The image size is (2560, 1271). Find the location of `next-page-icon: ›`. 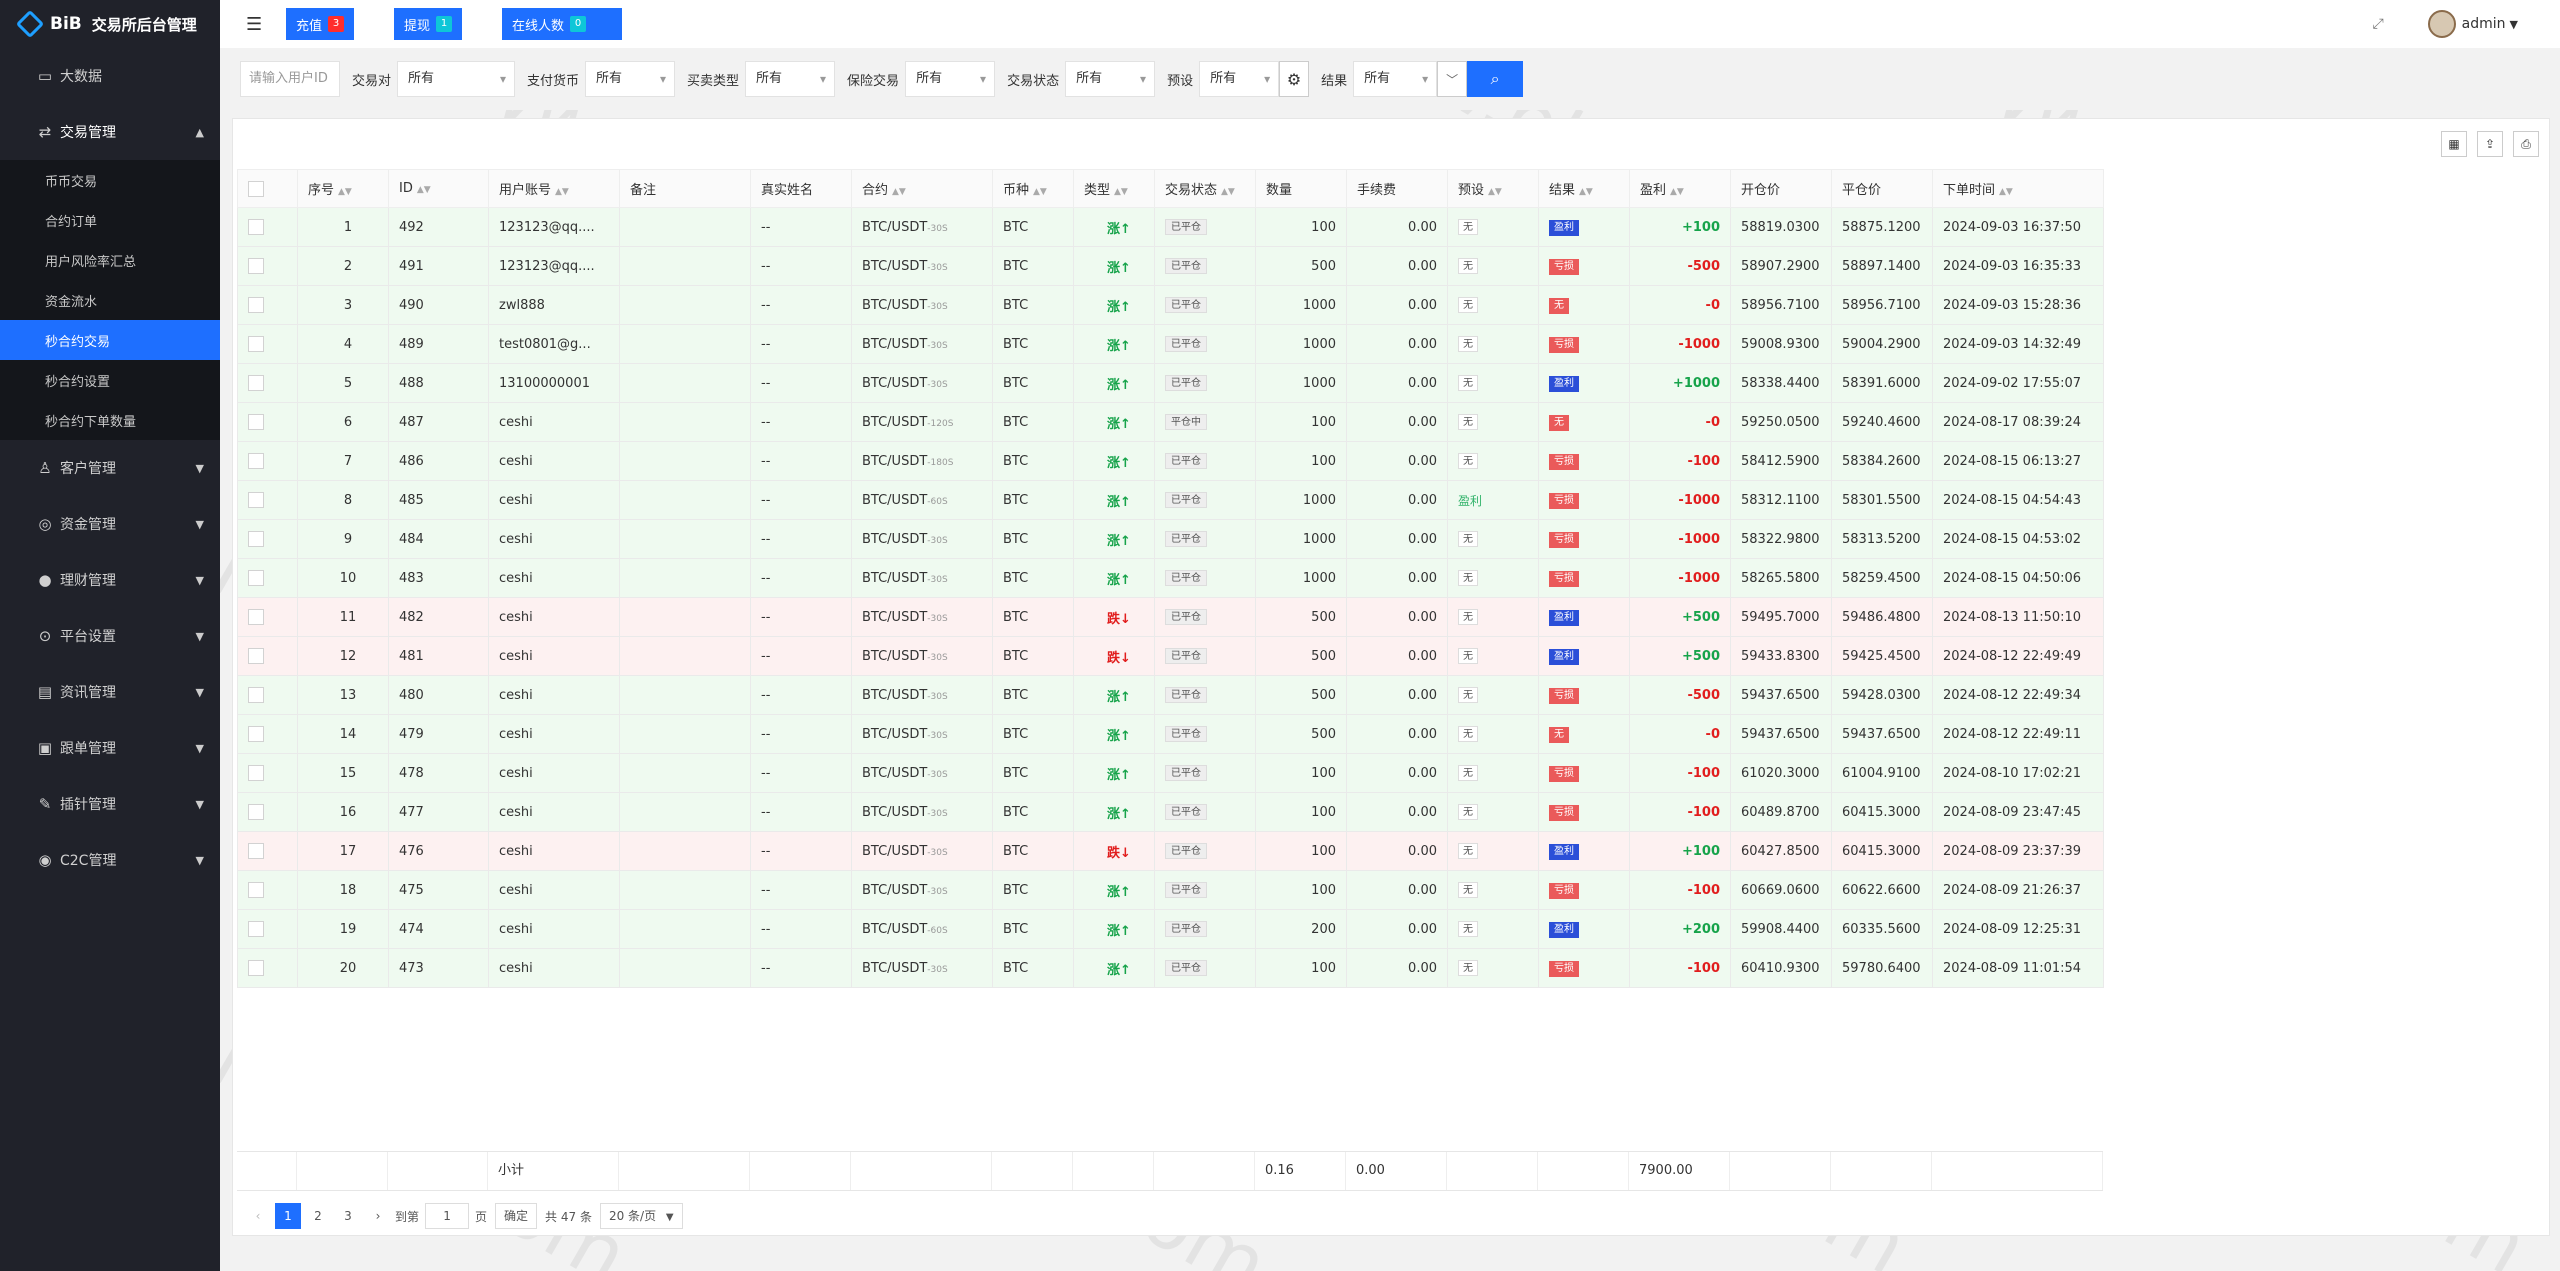

next-page-icon: › is located at coordinates (378, 1216).